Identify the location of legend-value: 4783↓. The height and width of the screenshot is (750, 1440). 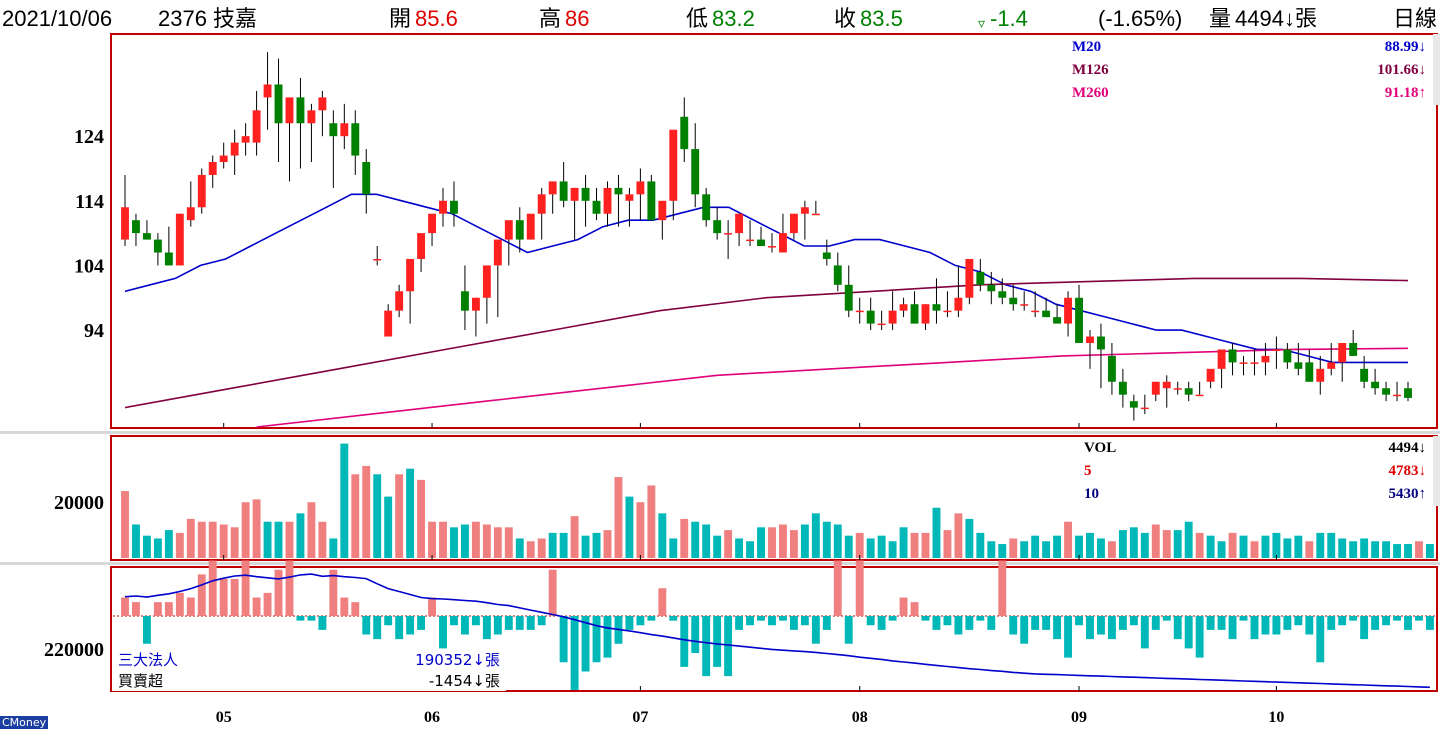
(1407, 471).